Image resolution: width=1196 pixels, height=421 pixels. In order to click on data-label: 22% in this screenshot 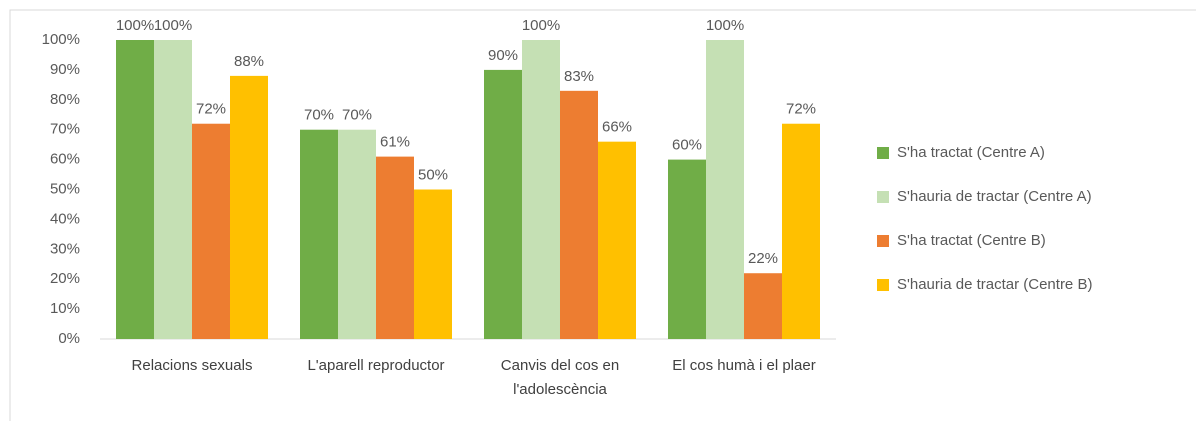, I will do `click(763, 258)`.